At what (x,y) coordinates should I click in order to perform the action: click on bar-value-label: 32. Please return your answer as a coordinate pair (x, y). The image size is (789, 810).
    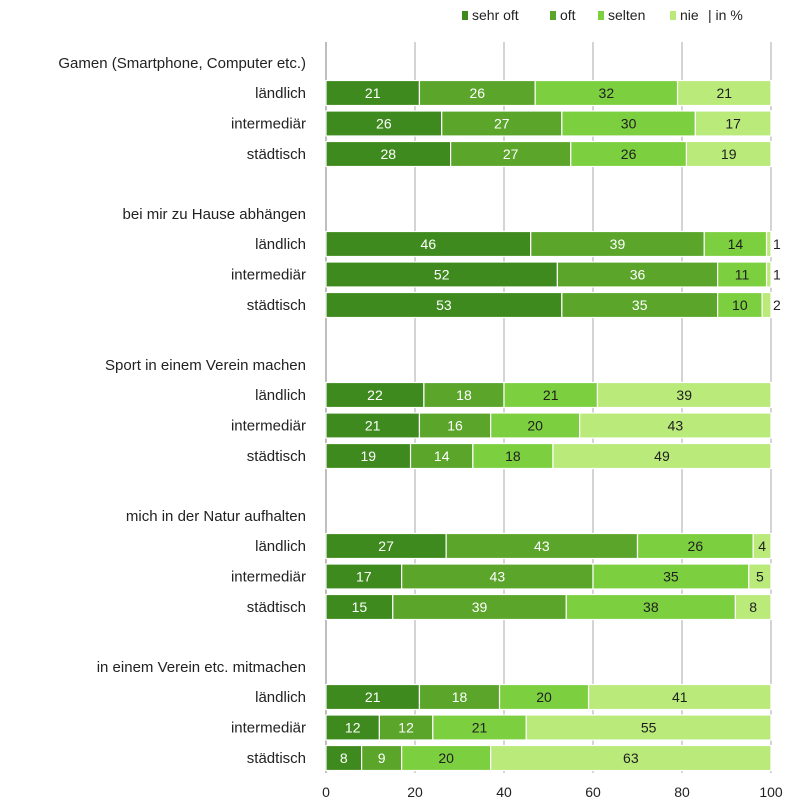
    Looking at the image, I should click on (607, 93).